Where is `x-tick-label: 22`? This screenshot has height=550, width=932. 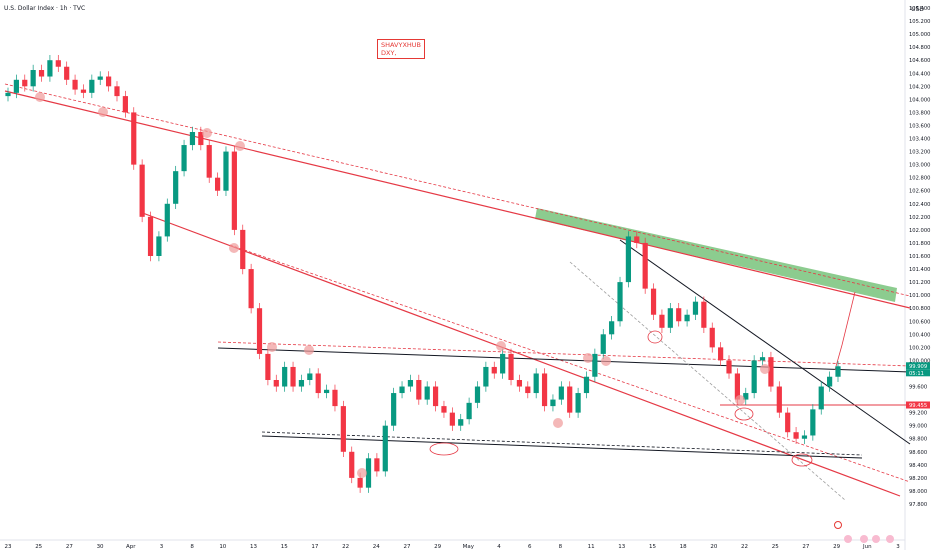
x-tick-label: 22 is located at coordinates (345, 547).